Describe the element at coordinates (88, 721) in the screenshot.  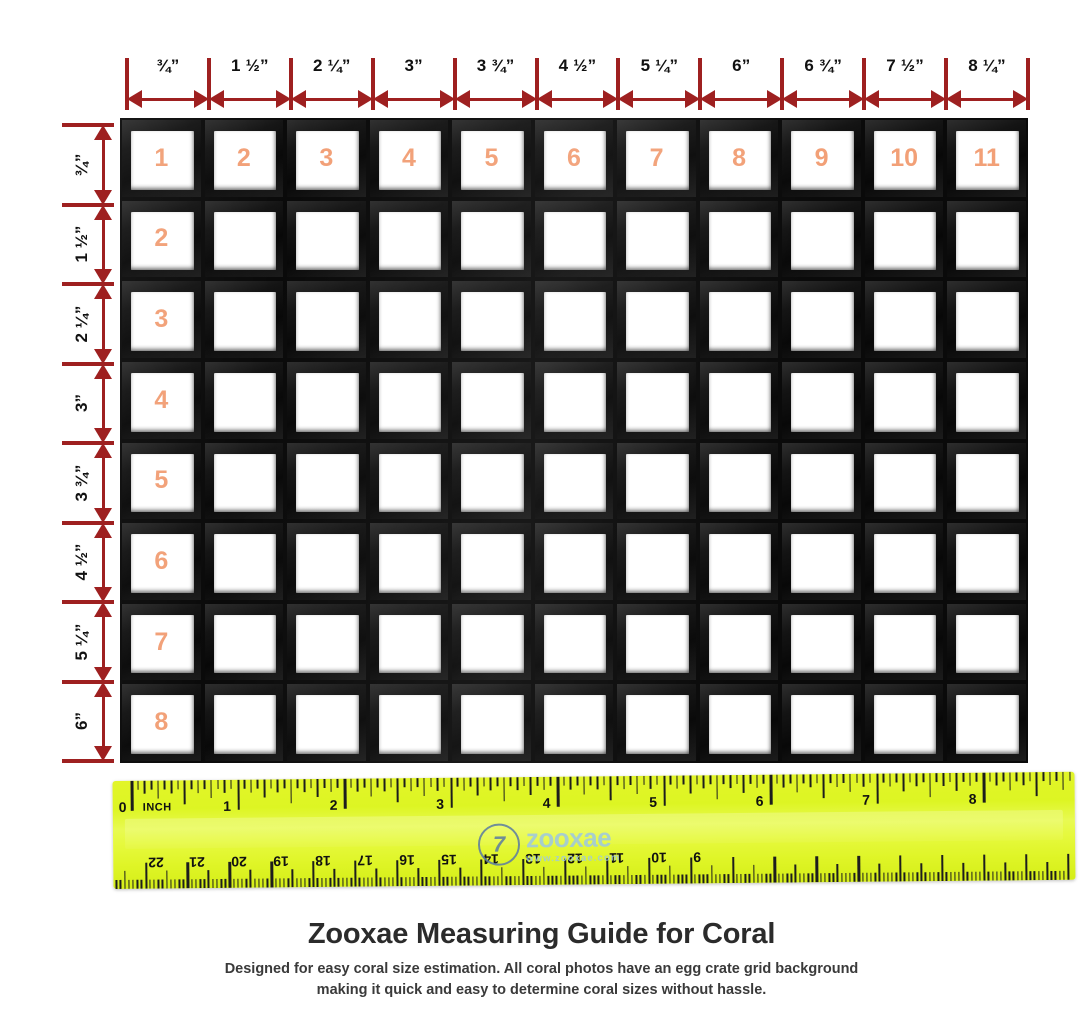
I see `left-scale-segment: 6”` at that location.